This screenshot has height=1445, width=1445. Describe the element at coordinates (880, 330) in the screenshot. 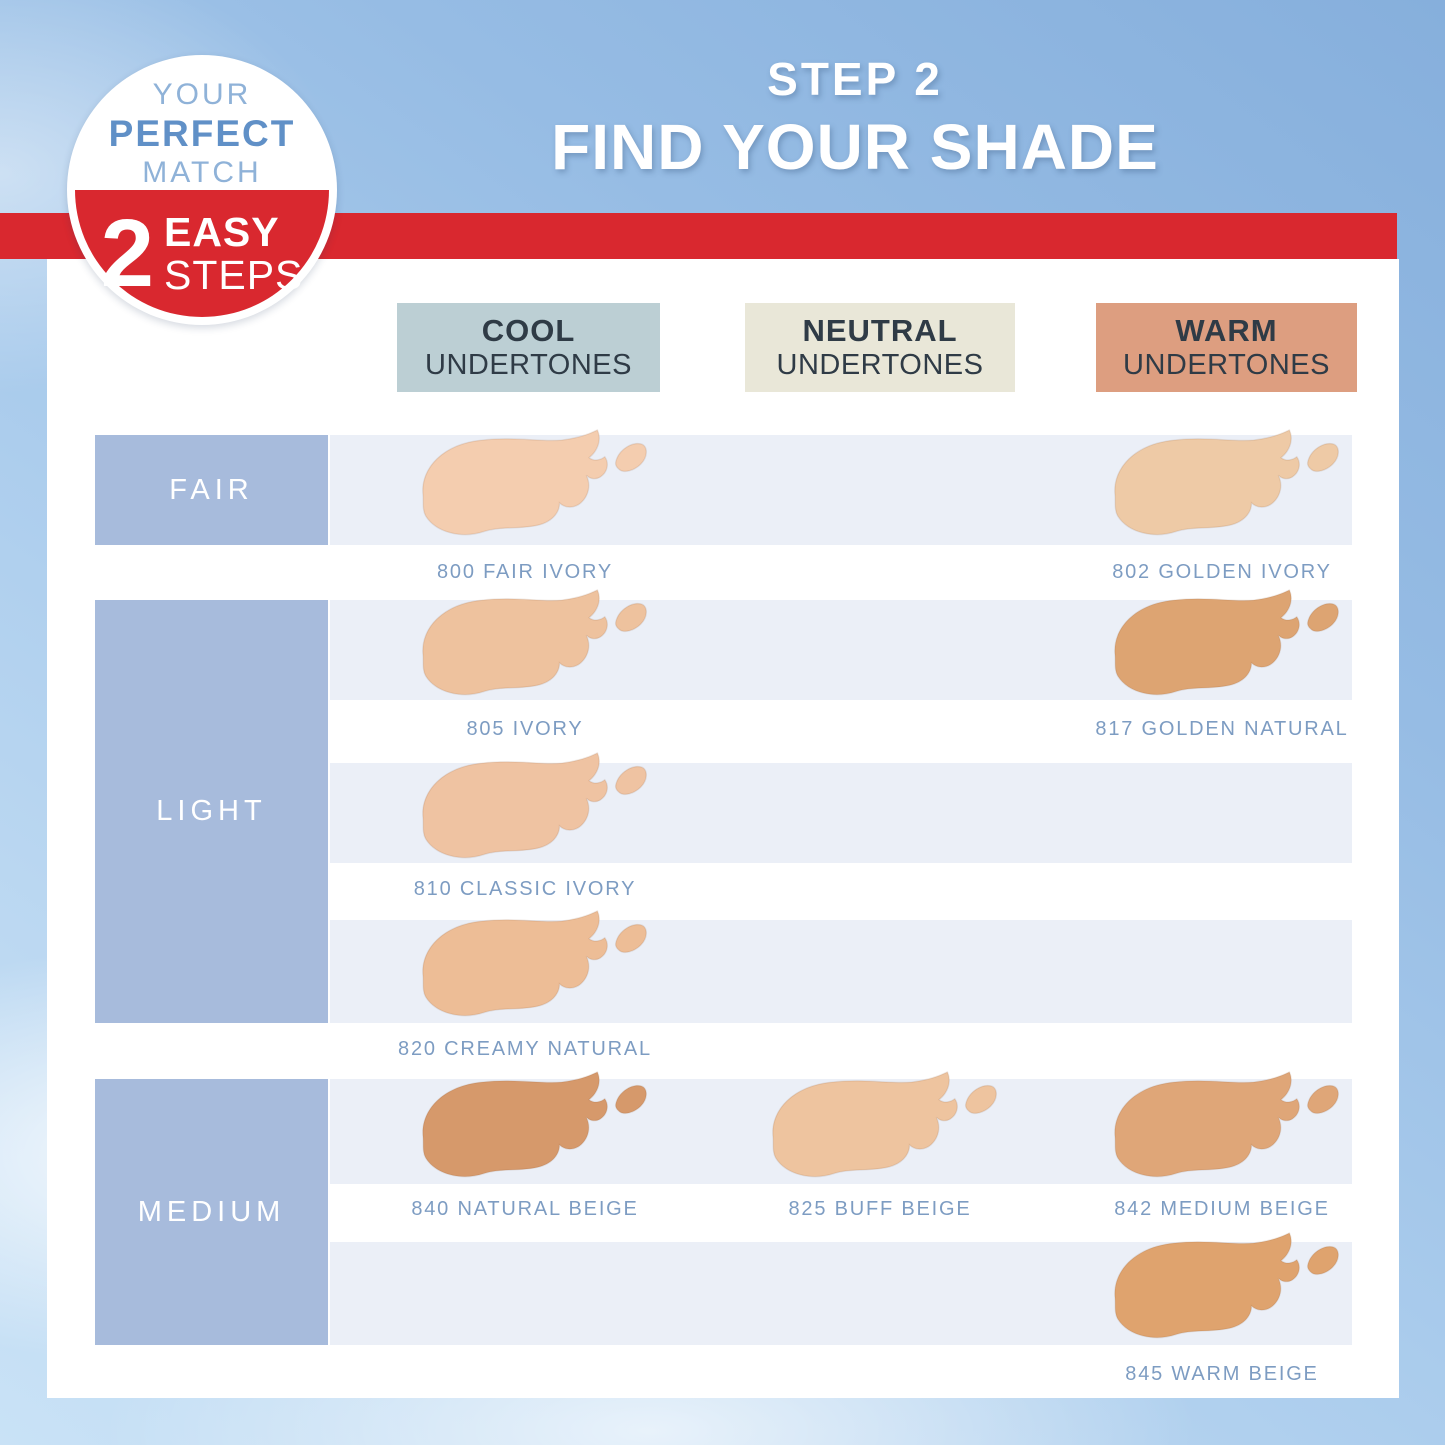

I see `column-header-neutral-word: NEUTRAL` at that location.